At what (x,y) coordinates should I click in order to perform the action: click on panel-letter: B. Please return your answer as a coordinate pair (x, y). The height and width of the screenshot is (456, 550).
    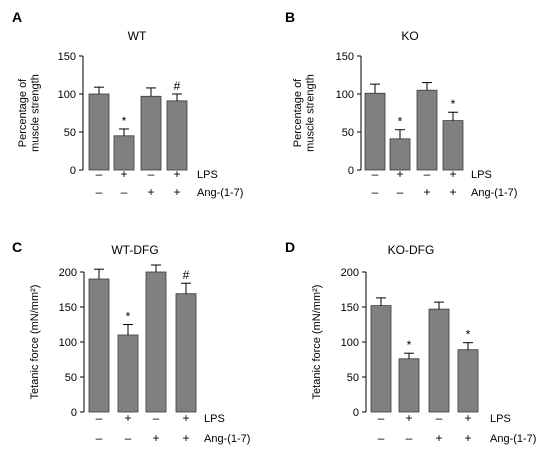
    Looking at the image, I should click on (290, 17).